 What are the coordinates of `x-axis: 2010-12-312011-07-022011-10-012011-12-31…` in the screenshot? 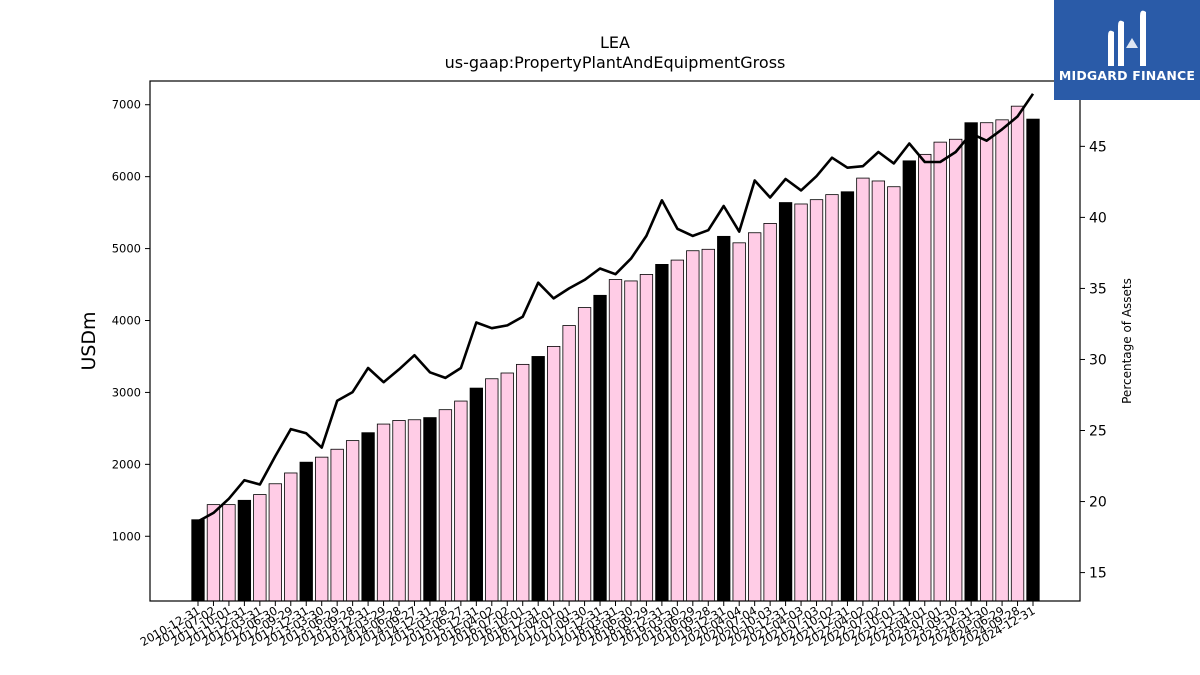 It's located at (588, 625).